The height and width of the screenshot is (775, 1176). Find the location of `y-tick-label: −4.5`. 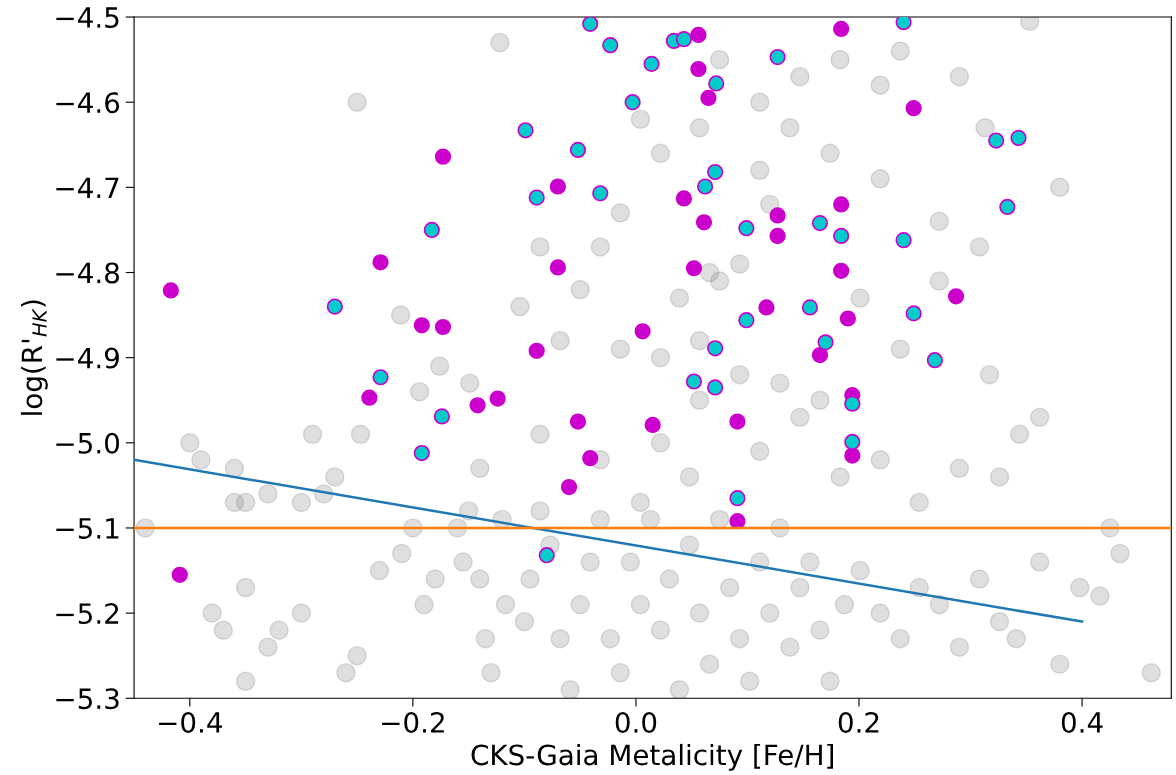

y-tick-label: −4.5 is located at coordinates (87, 17).